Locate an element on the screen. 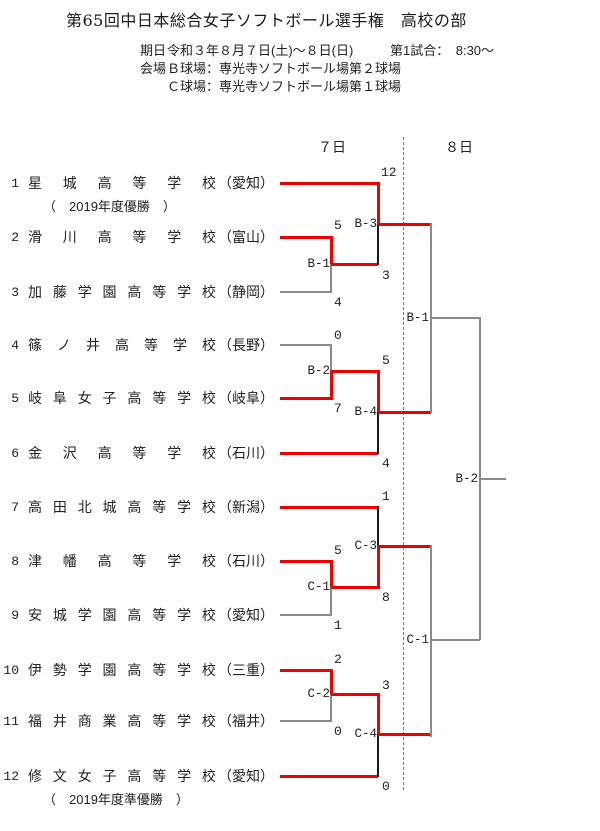 This screenshot has width=600, height=831. line-c2-bottom is located at coordinates (331, 708).